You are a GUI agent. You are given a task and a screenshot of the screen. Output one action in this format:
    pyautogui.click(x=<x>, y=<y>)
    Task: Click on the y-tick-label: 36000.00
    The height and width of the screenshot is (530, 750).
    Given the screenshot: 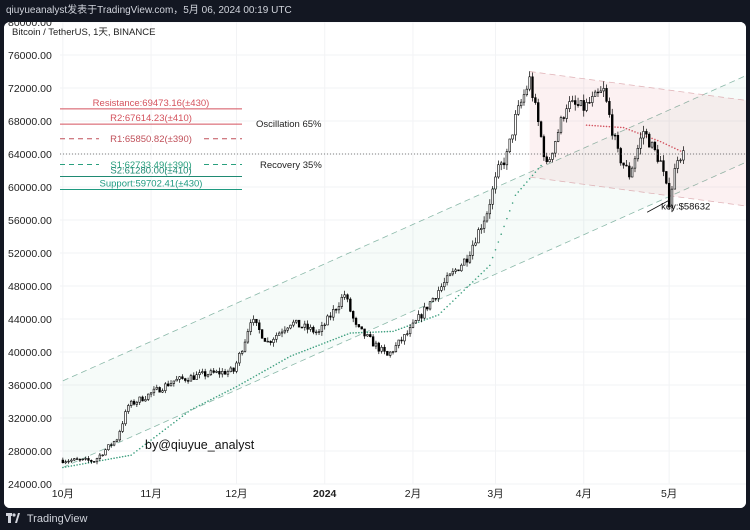 What is the action you would take?
    pyautogui.click(x=30, y=386)
    